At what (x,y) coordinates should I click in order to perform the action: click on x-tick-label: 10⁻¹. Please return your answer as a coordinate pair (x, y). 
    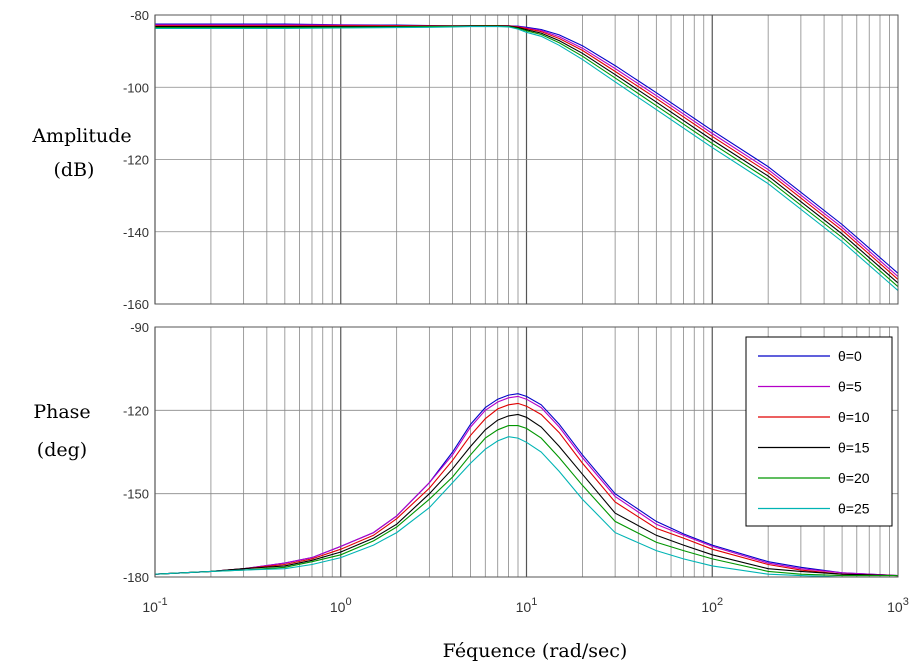
    Looking at the image, I should click on (154, 605).